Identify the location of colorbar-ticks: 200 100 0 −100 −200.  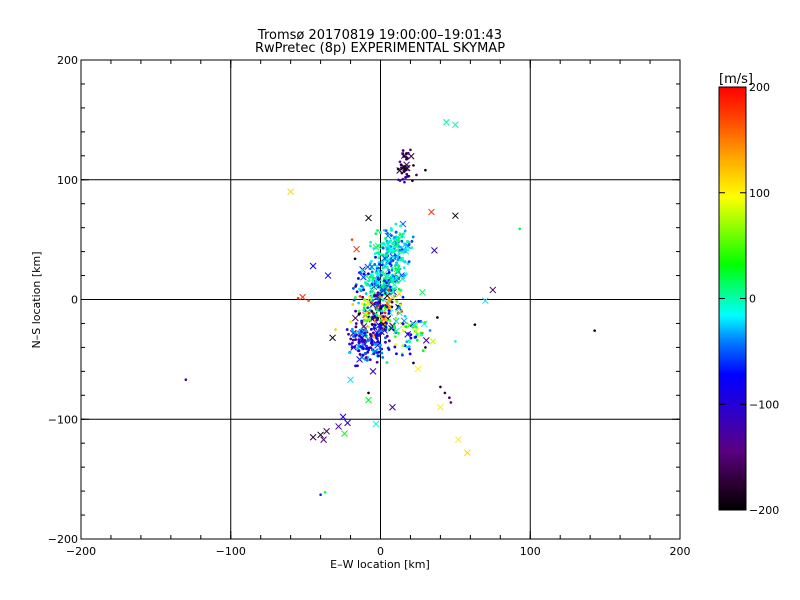
(749, 299).